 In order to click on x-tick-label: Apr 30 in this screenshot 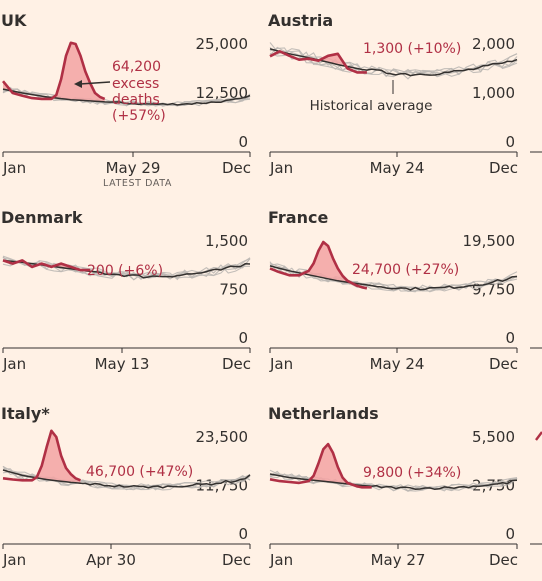, I will do `click(111, 560)`.